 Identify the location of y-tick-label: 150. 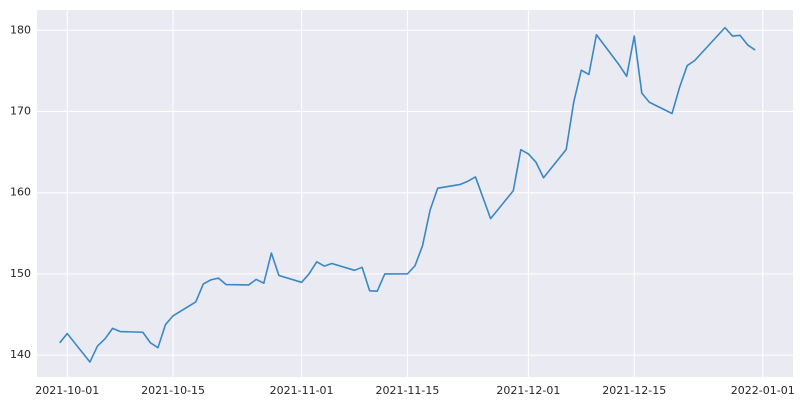
(20, 273).